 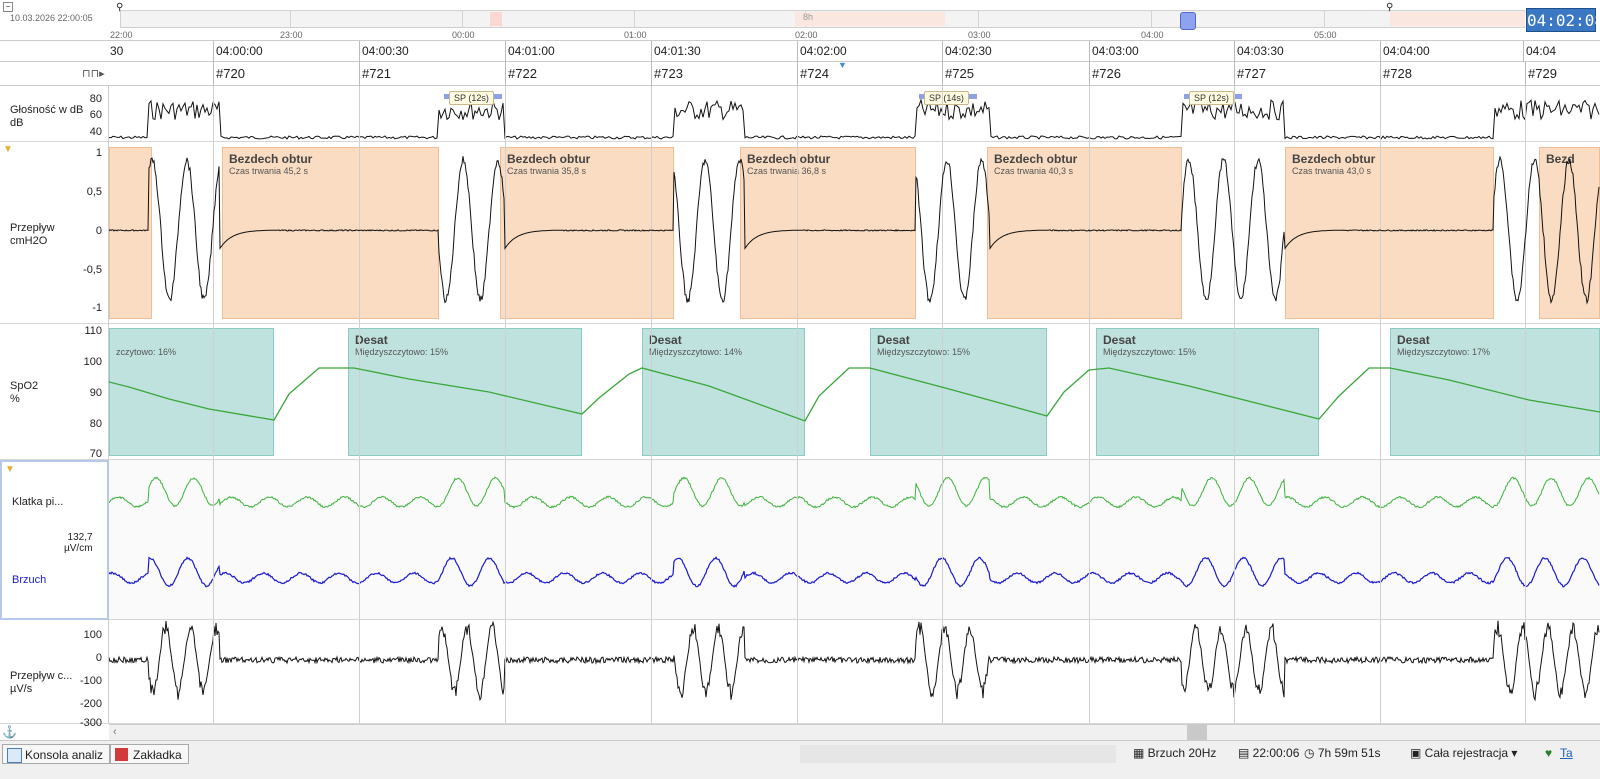 What do you see at coordinates (121, 754) in the screenshot?
I see `bookmark-icon` at bounding box center [121, 754].